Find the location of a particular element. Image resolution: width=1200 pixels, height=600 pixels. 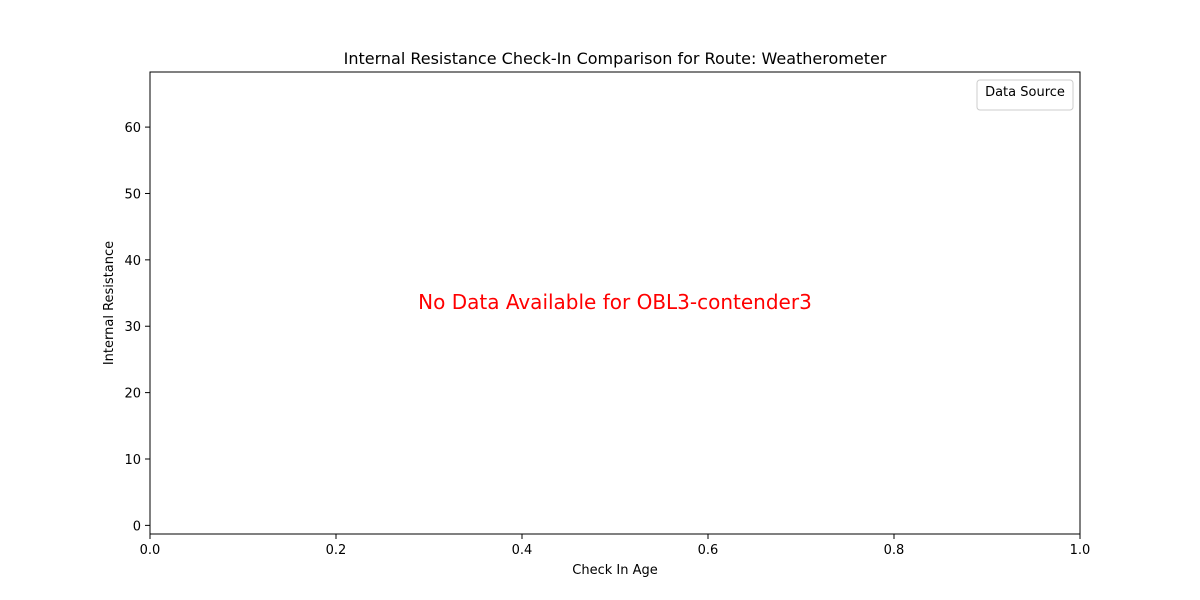

y-axis-ticks: 0 10 20 30 40 50 60 is located at coordinates (137, 327).